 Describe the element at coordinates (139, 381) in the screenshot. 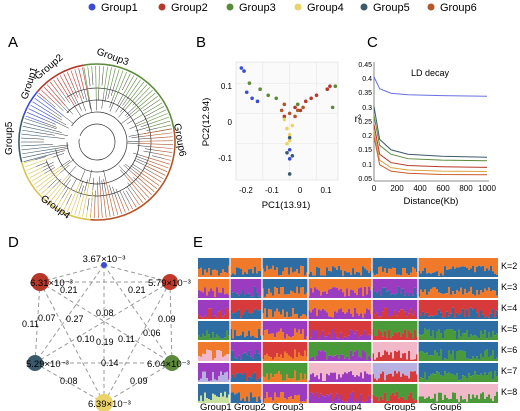

I see `edge-label: 0.09` at that location.